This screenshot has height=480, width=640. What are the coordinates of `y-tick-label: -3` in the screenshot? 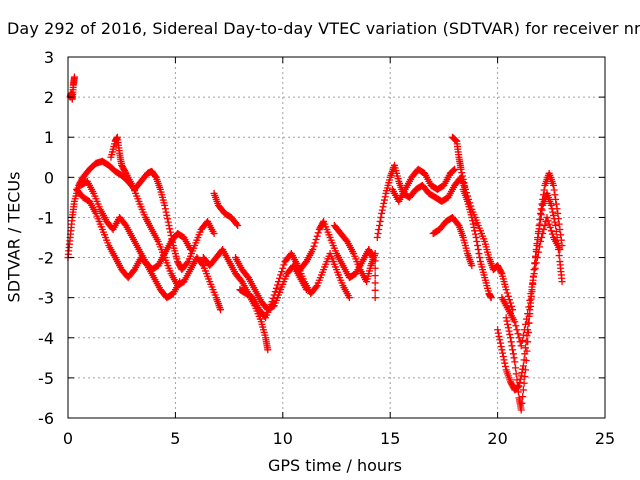 It's located at (46, 298).